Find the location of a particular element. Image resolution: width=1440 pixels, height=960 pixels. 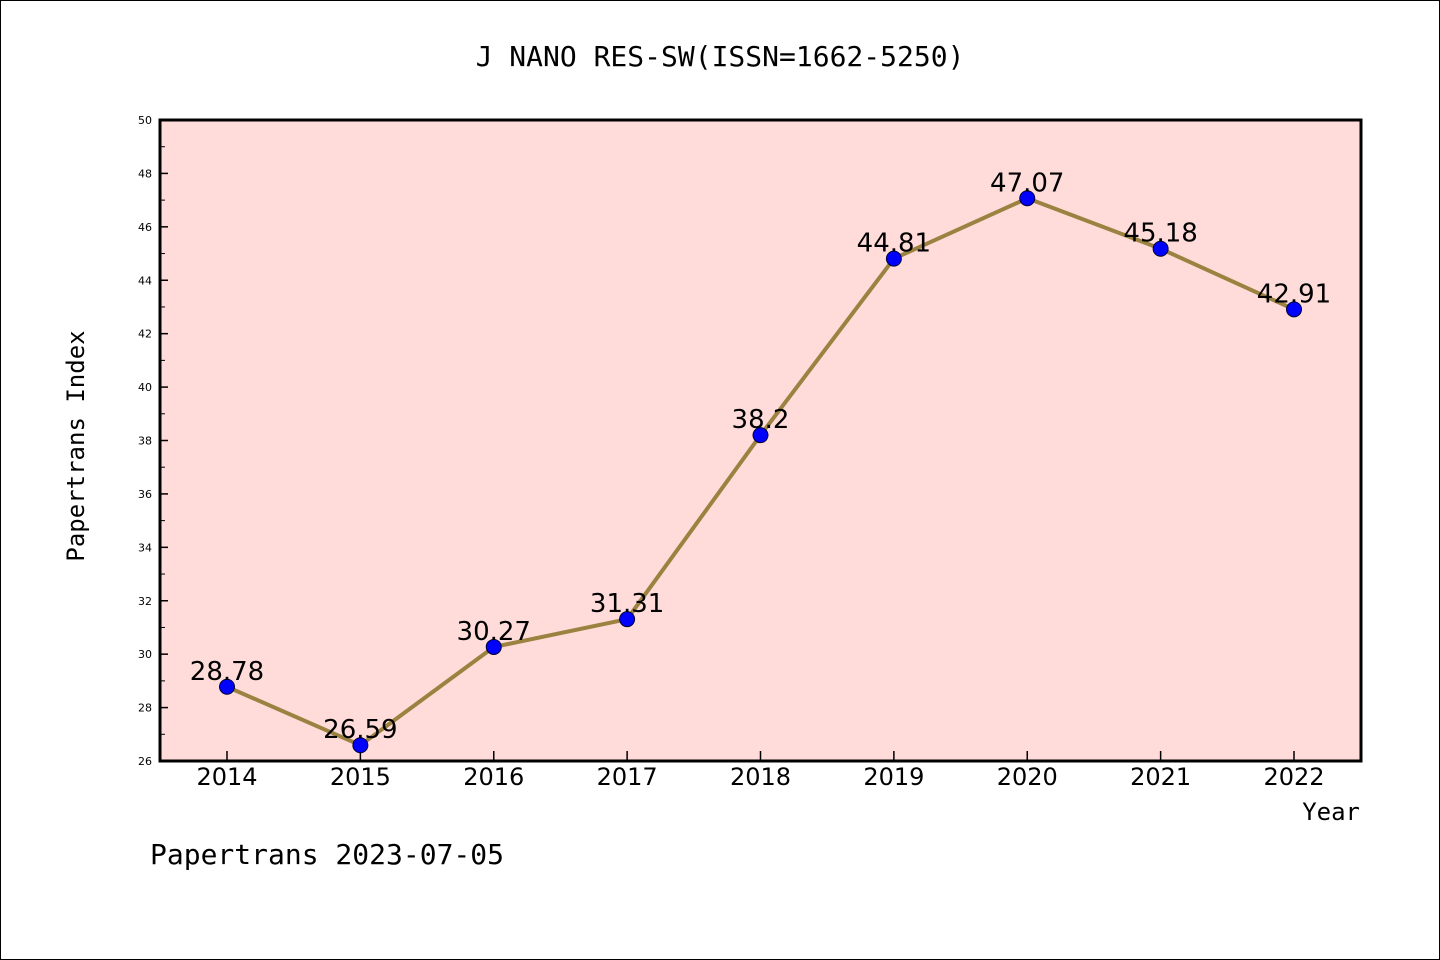

x-tick-label: 2022 is located at coordinates (1293, 777).